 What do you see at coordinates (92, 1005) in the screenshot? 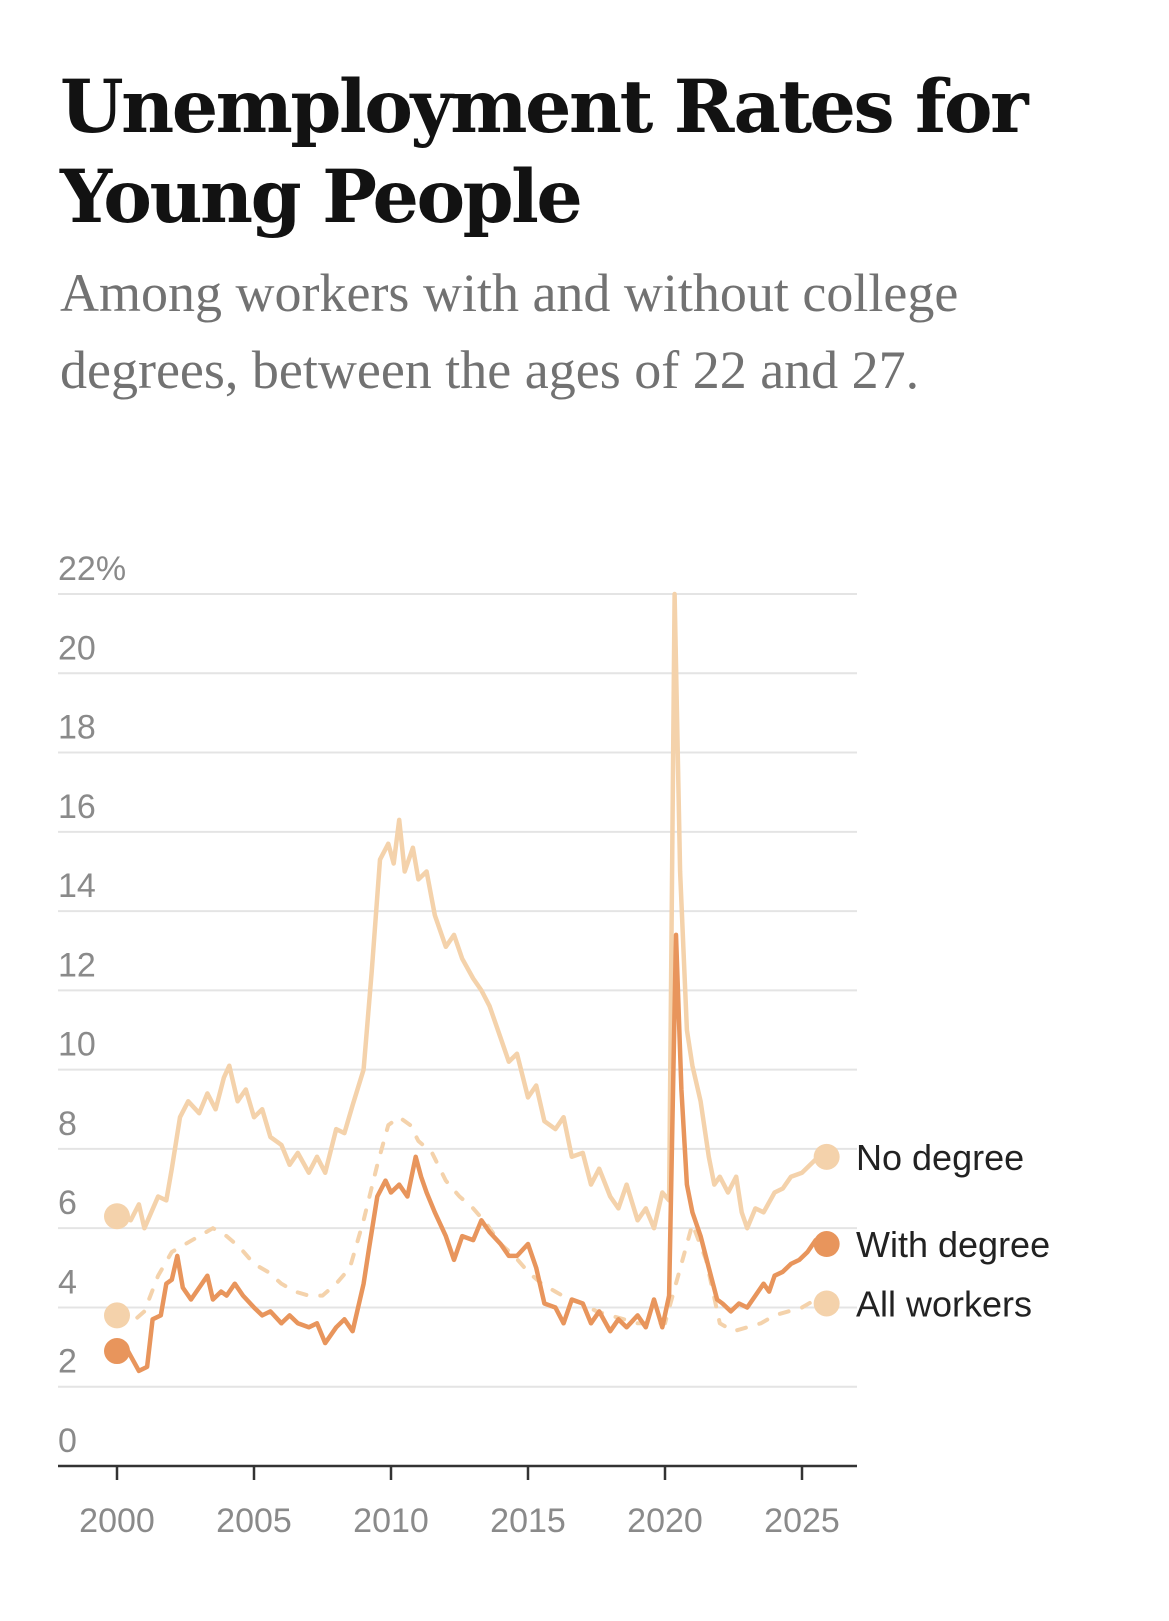
I see `y-axis: 0 2 4 6 8 10 12 14 16 18 20 22%` at bounding box center [92, 1005].